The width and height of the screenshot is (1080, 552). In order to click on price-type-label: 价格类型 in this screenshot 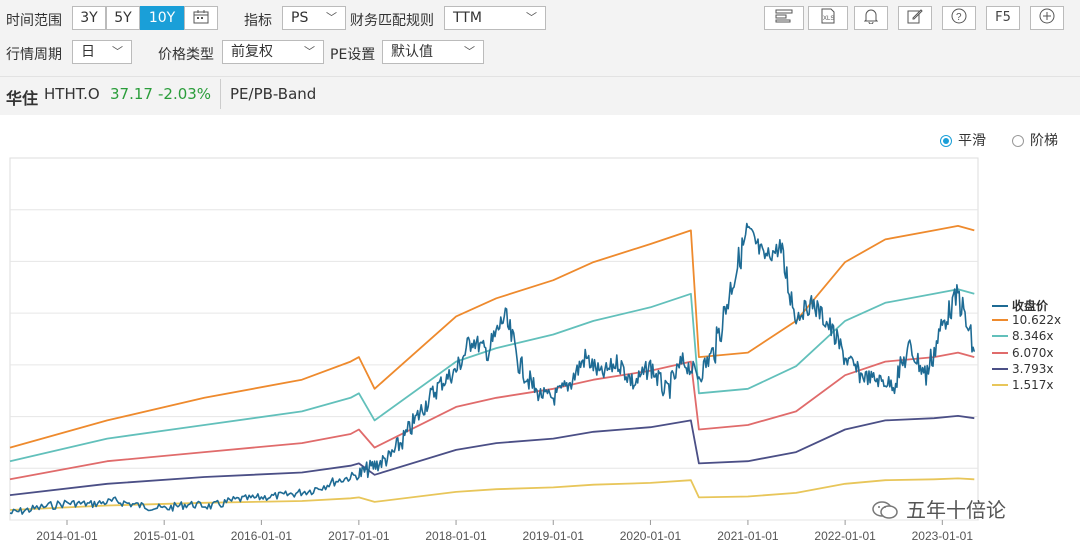, I will do `click(186, 55)`.